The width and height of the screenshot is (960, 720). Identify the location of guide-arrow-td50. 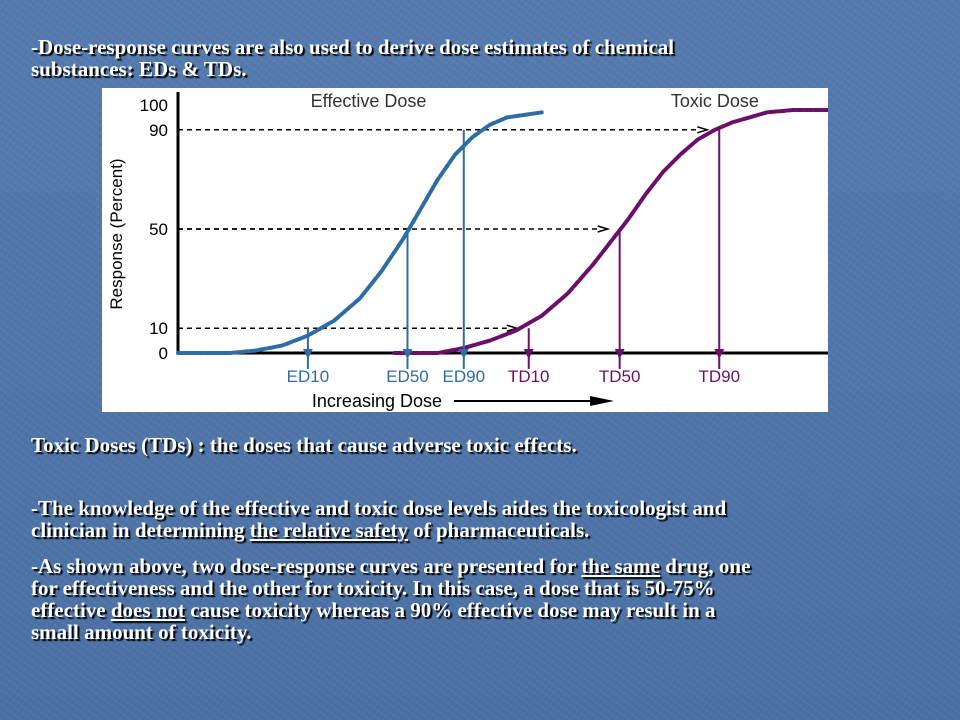
(604, 229).